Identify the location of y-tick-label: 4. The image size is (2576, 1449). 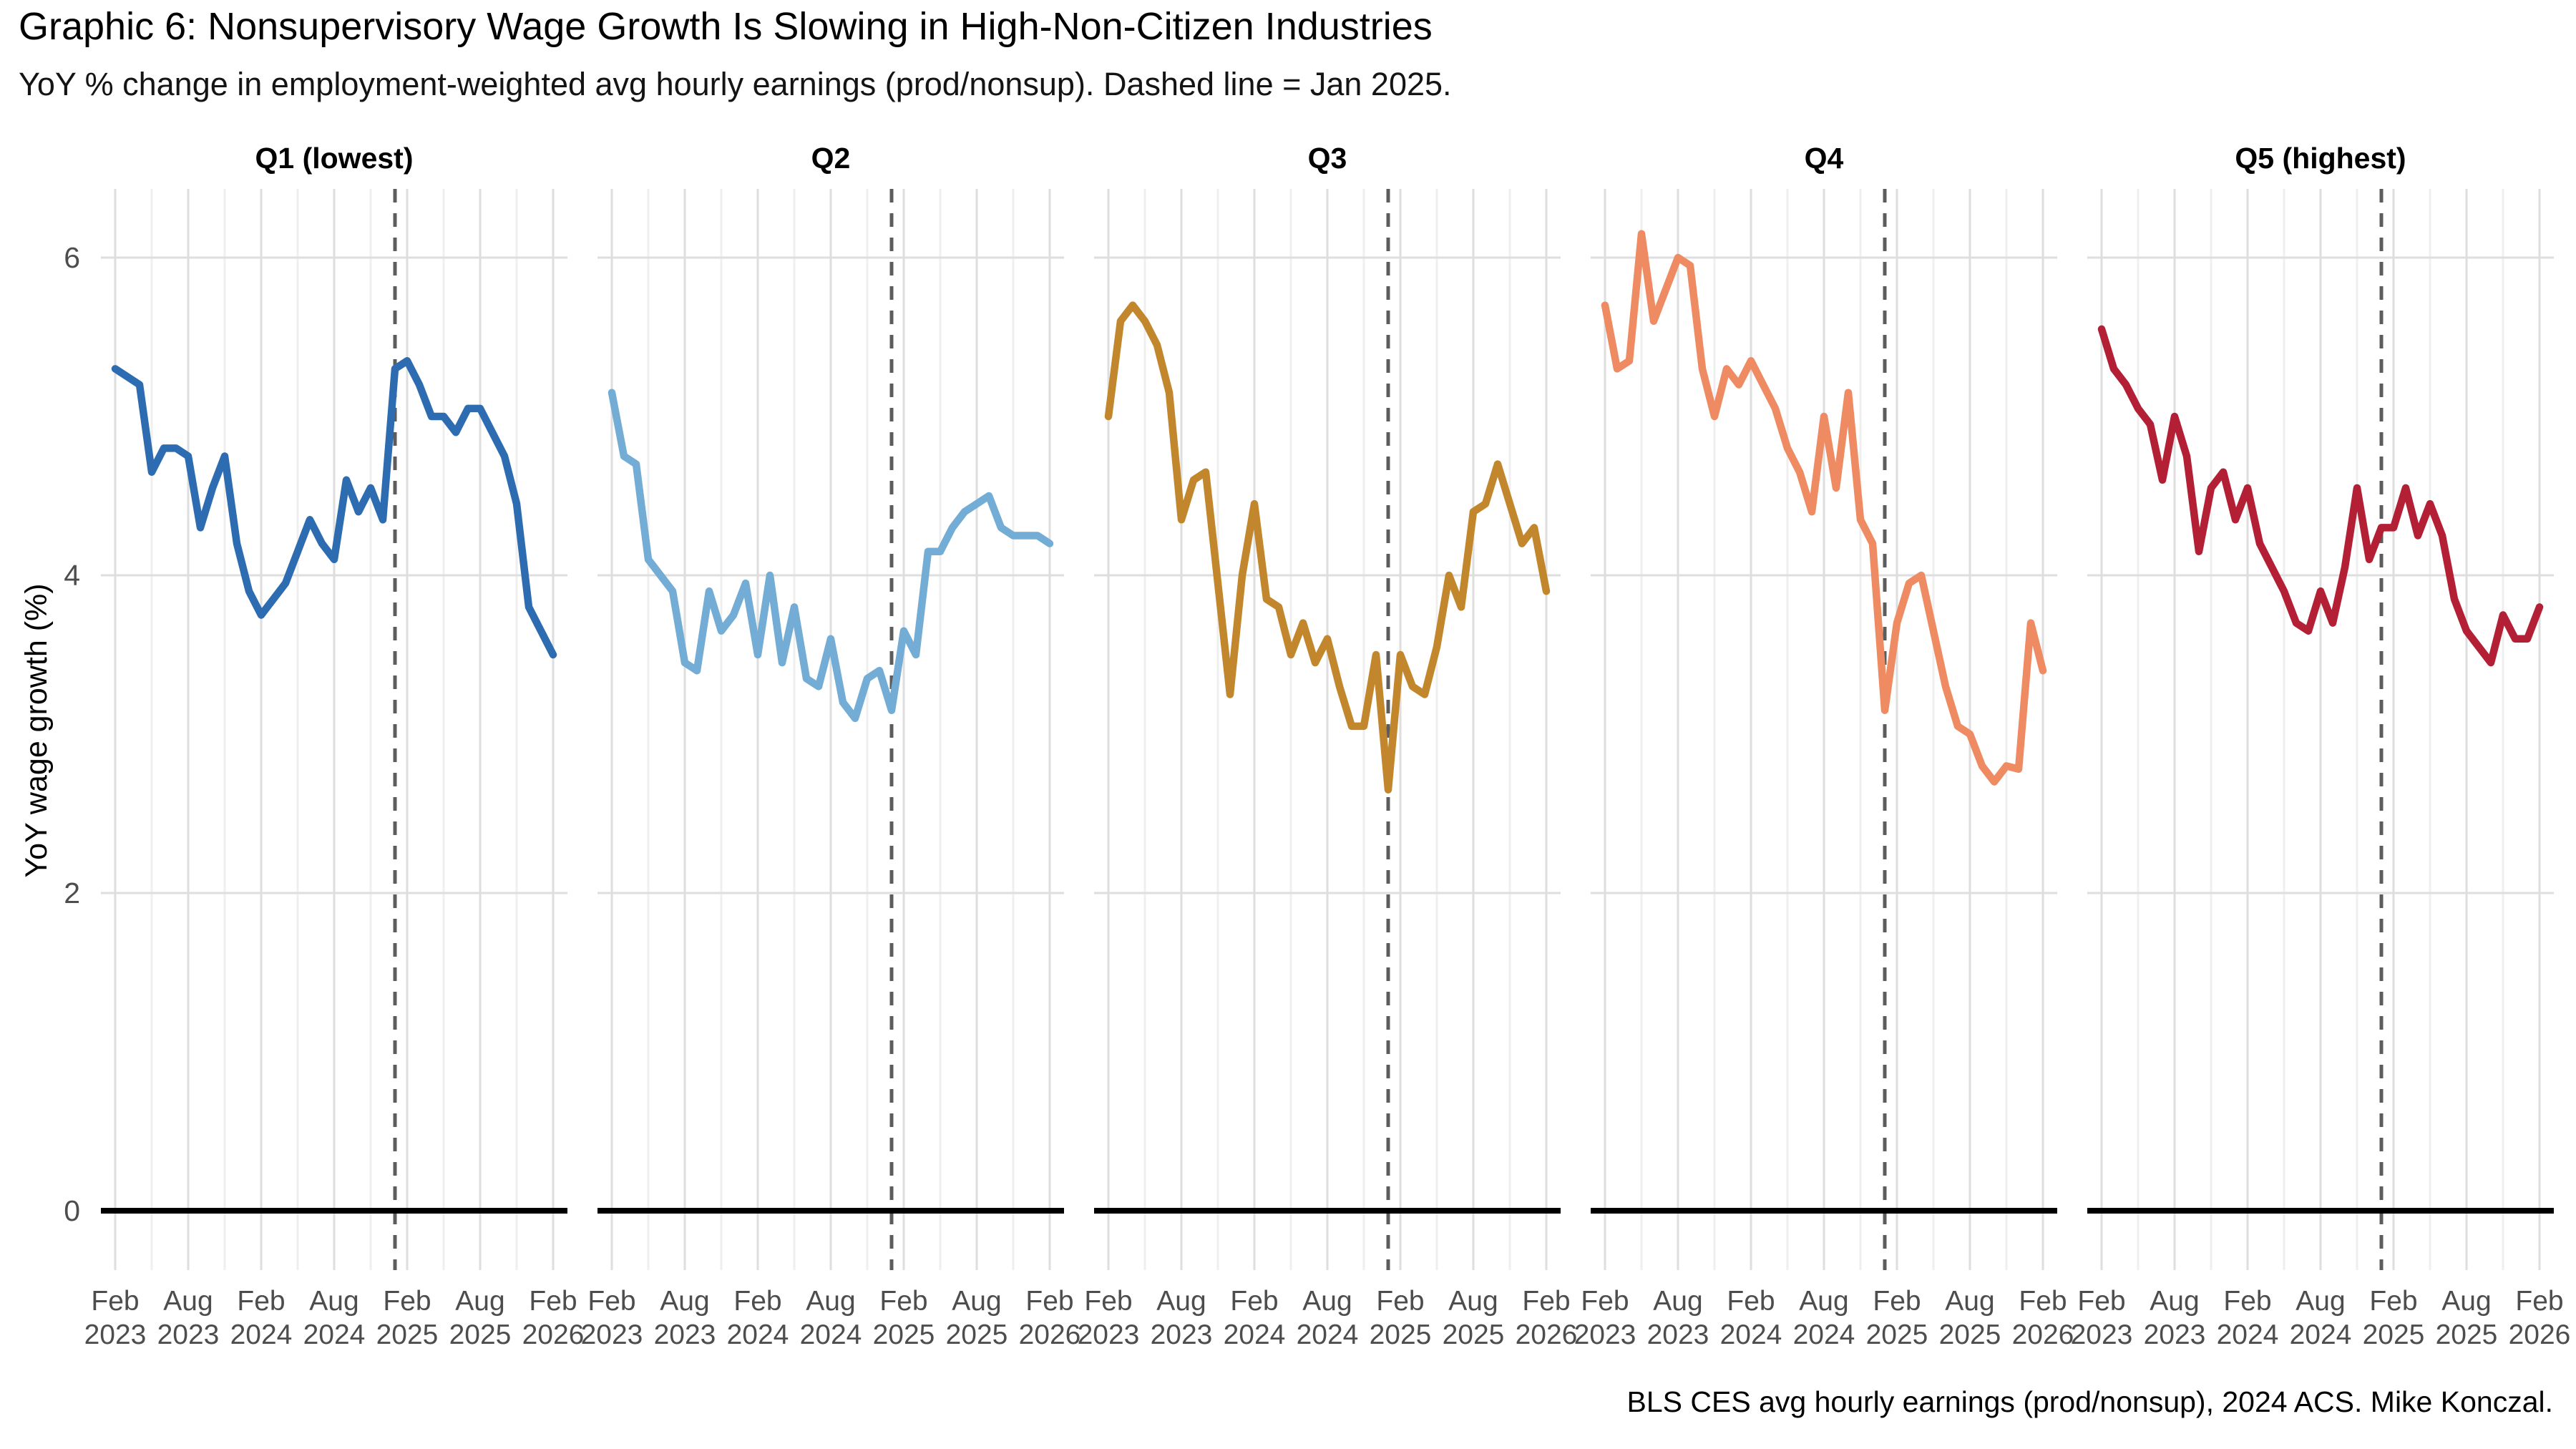
(72, 575).